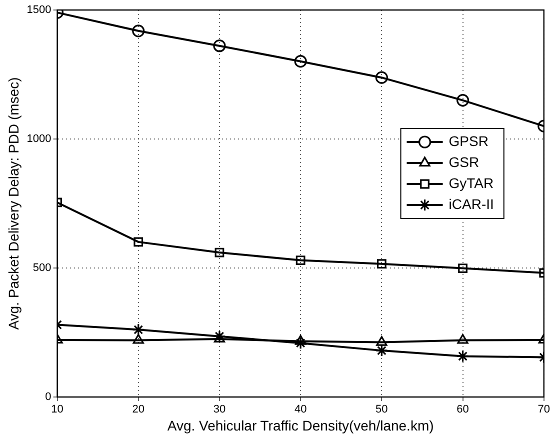 This screenshot has width=552, height=437. I want to click on x-tick-label: 50, so click(382, 410).